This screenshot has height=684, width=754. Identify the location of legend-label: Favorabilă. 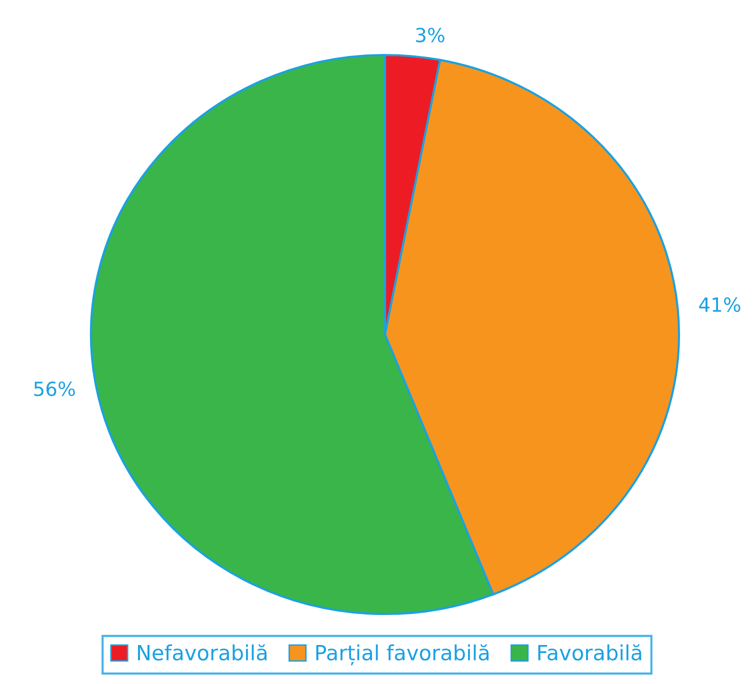
(590, 652).